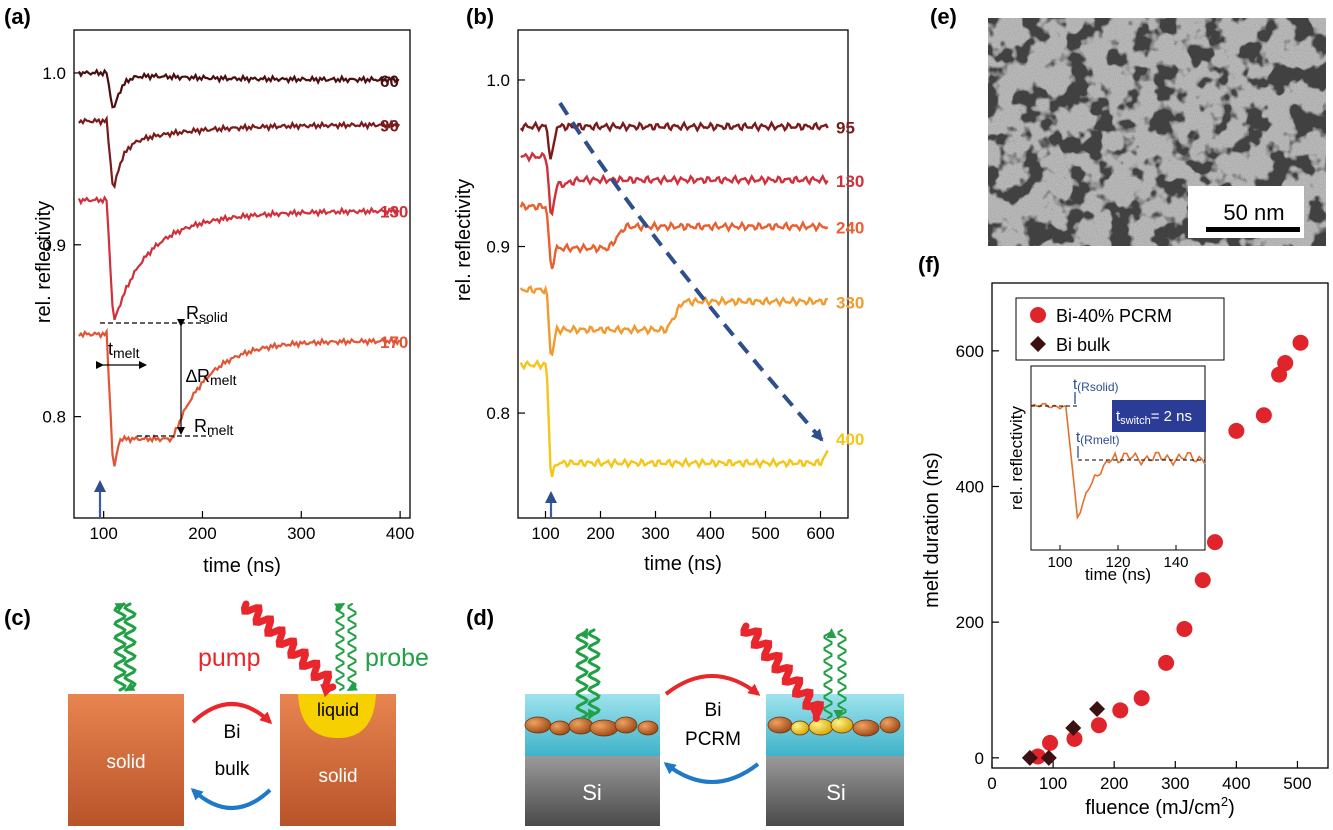 The width and height of the screenshot is (1333, 830). I want to click on solid-block-left, so click(126, 760).